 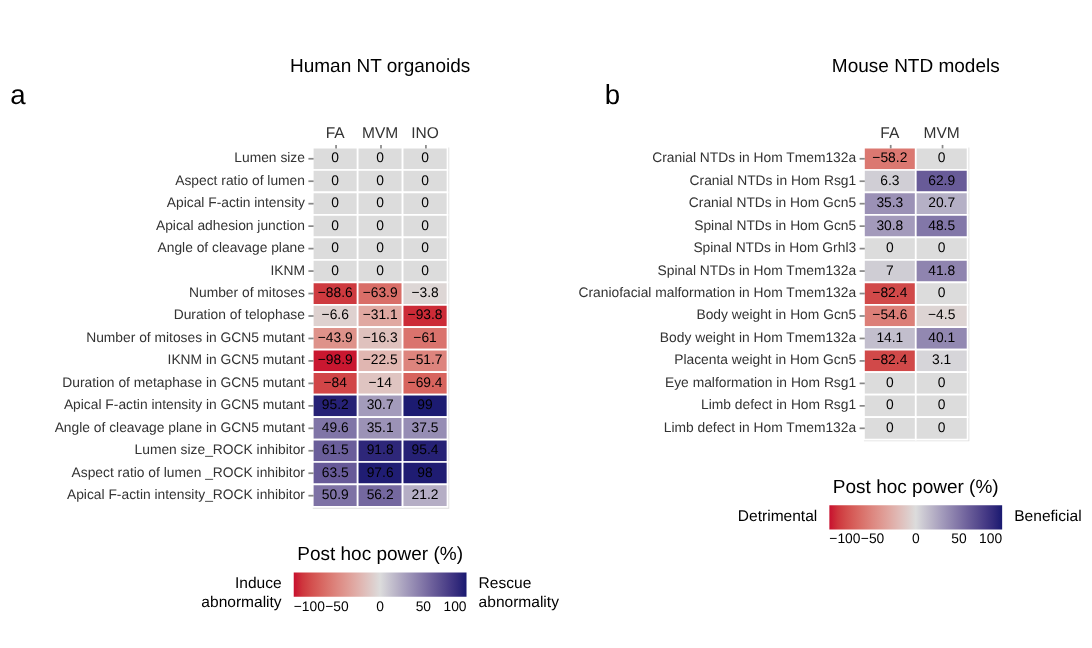 What do you see at coordinates (916, 66) in the screenshot?
I see `chart-title: Mouse NTD models` at bounding box center [916, 66].